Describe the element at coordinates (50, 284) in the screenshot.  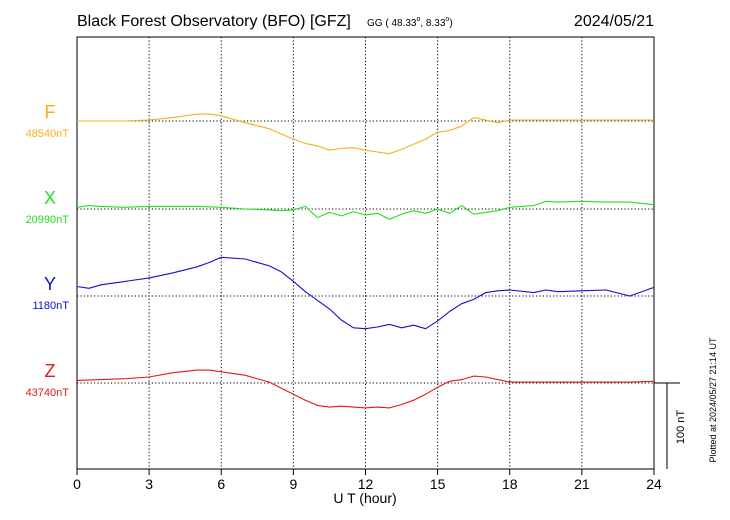
I see `series-name-y: Y` at that location.